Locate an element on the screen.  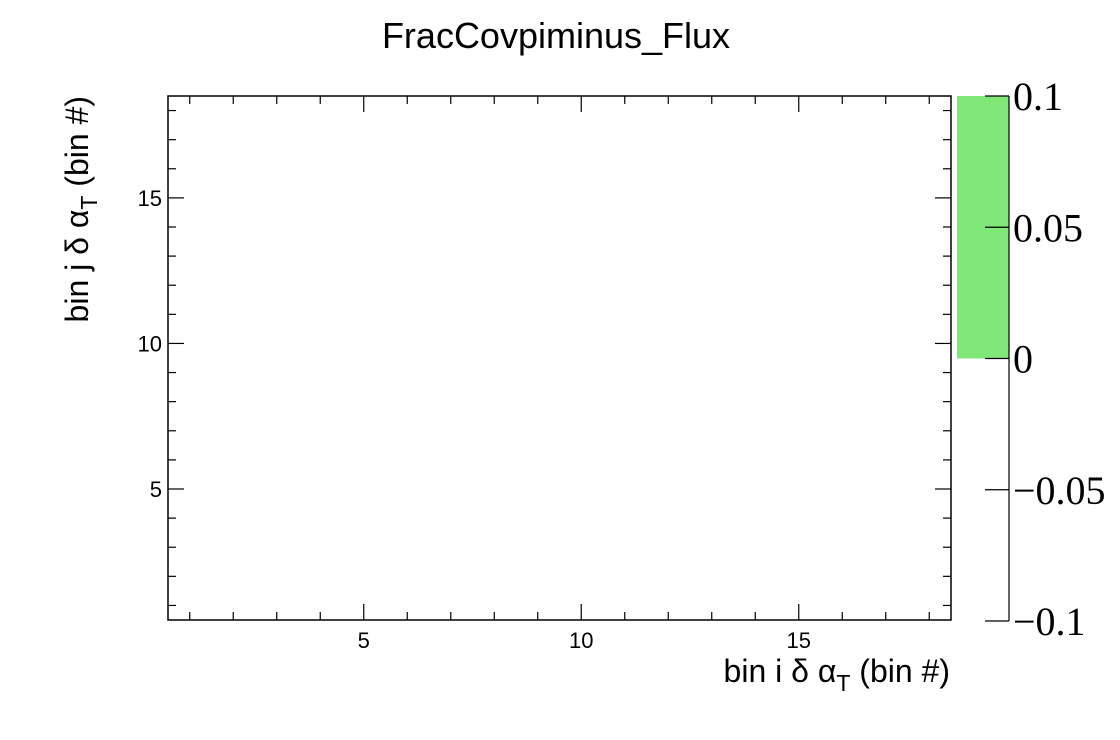
chart-title: FracCovpiminus_Flux is located at coordinates (556, 35).